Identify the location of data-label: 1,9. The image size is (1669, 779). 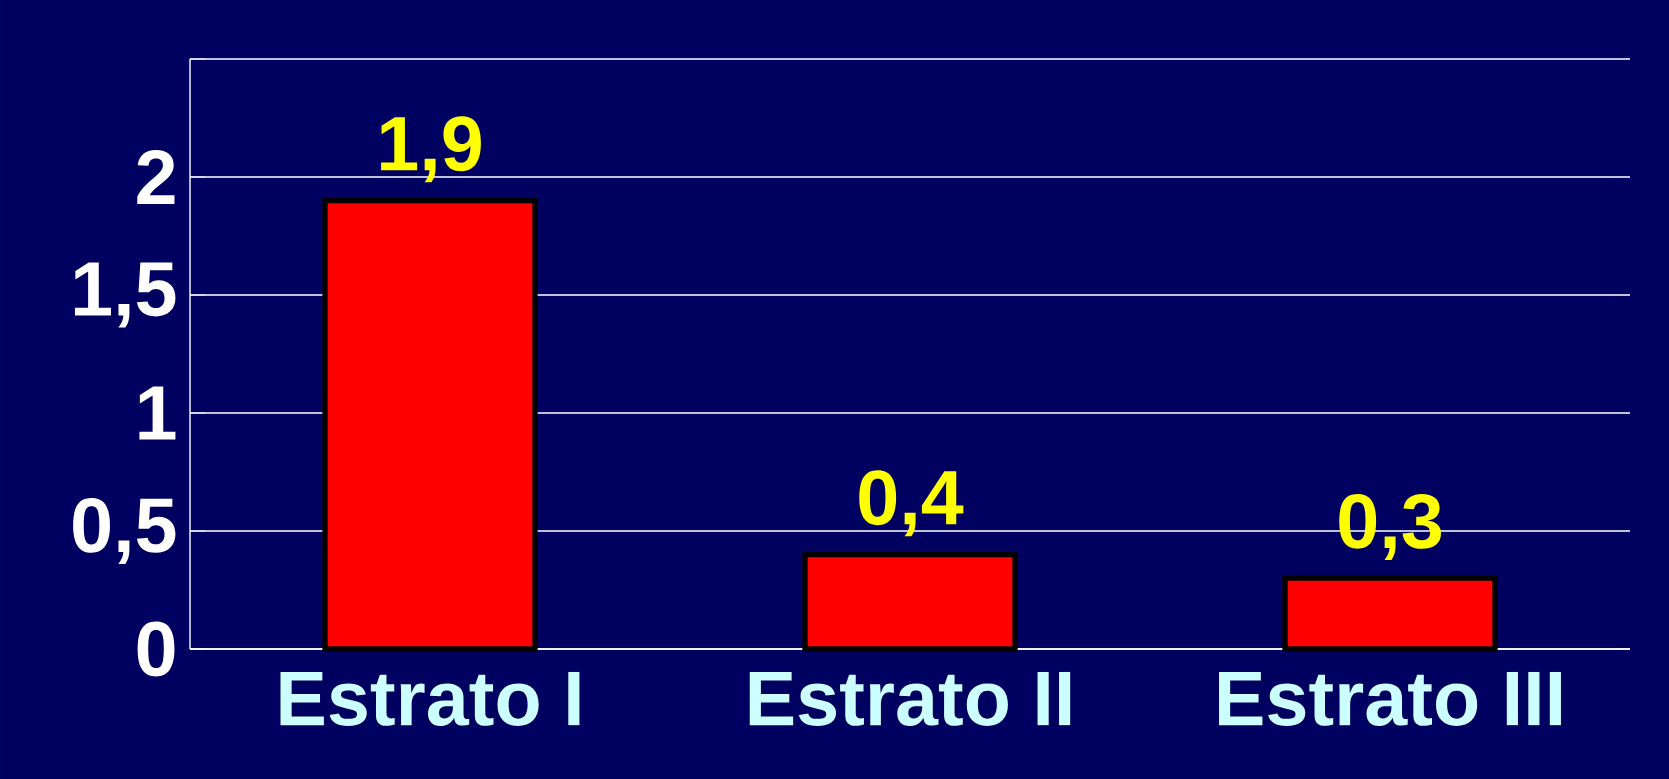
(431, 149).